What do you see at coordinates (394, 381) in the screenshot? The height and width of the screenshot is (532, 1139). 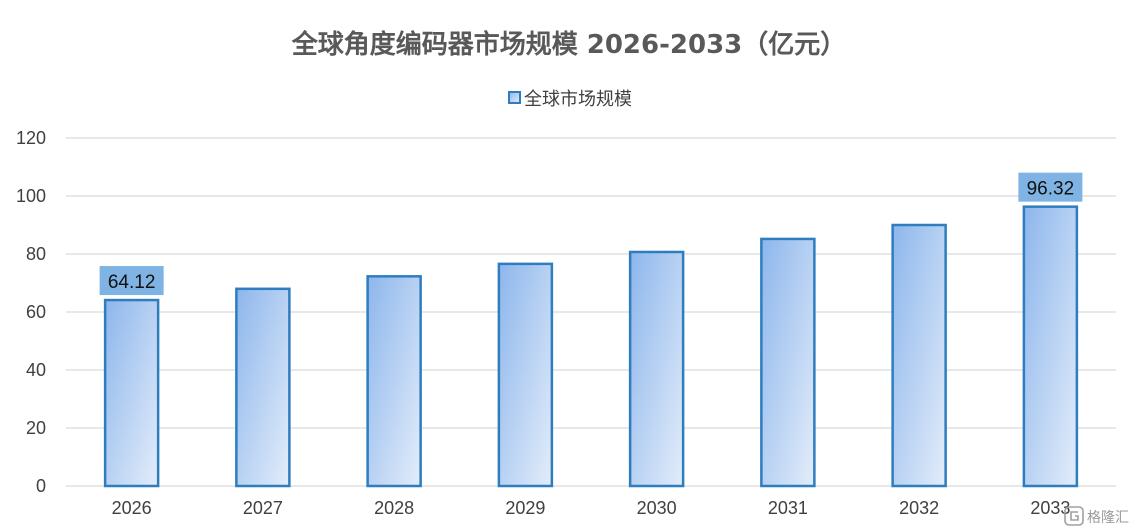 I see `bar-2028` at bounding box center [394, 381].